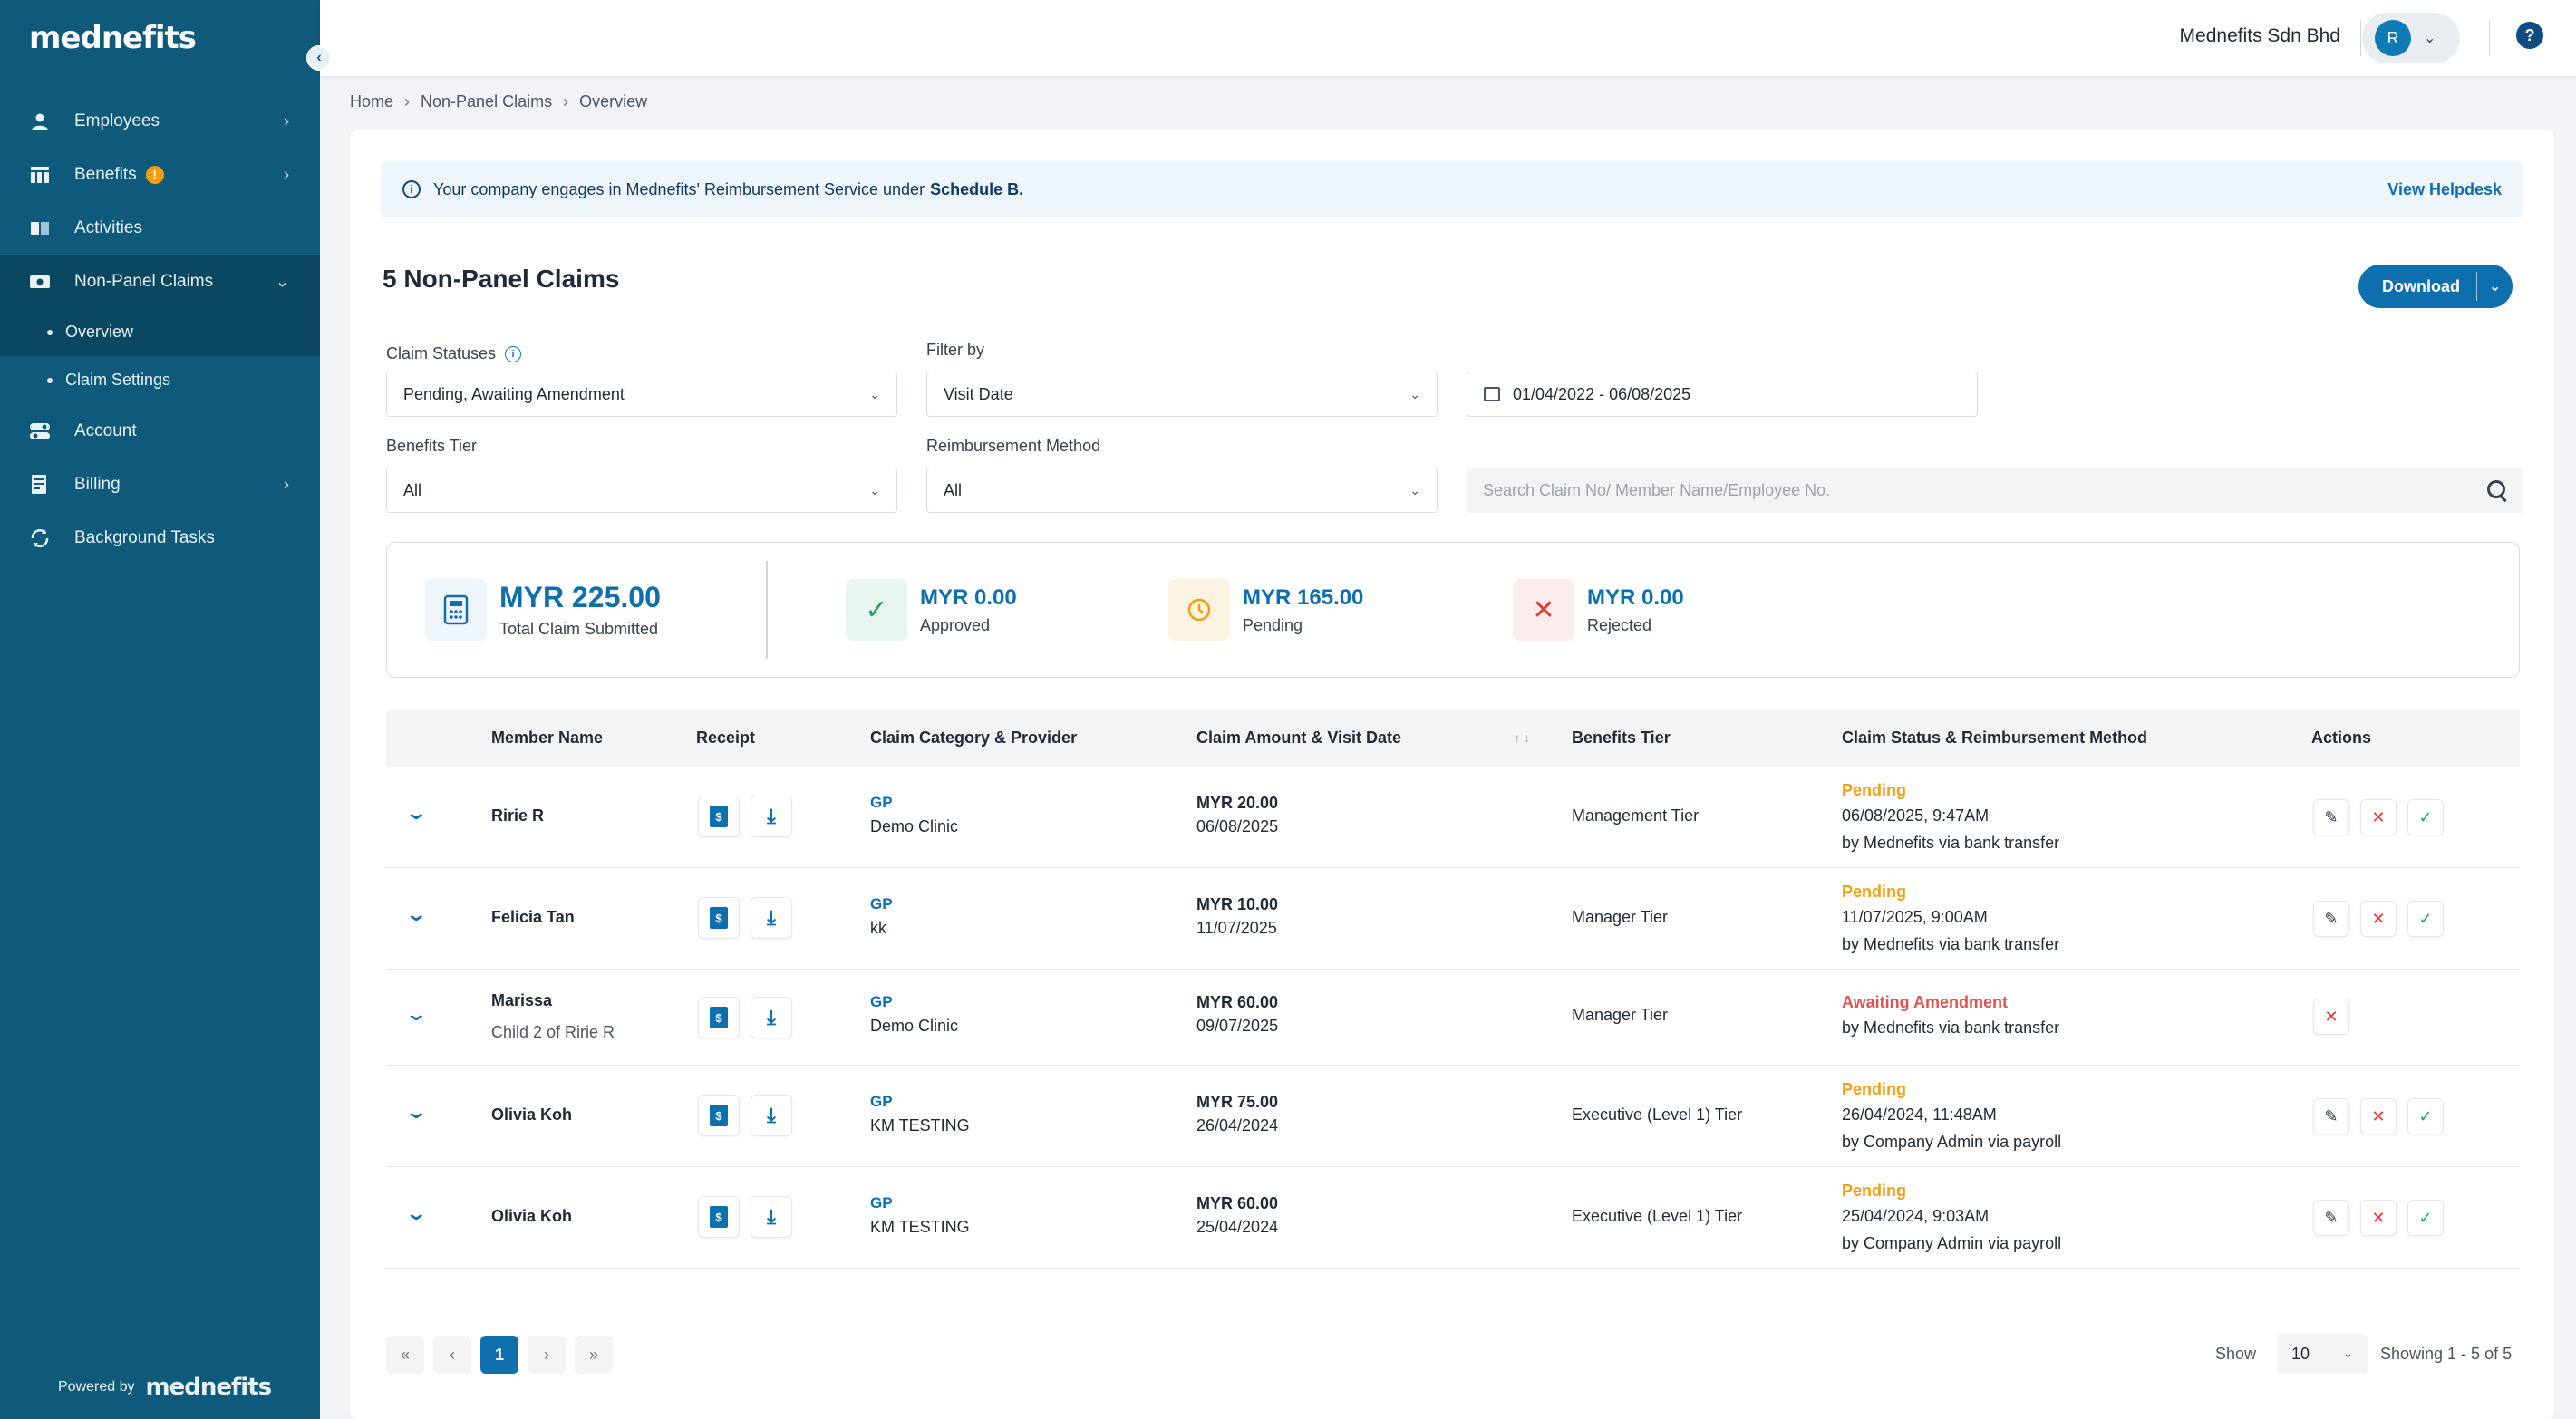 The height and width of the screenshot is (1419, 2576). Describe the element at coordinates (160, 332) in the screenshot. I see `sidebar-subitem-overview: Overview` at that location.